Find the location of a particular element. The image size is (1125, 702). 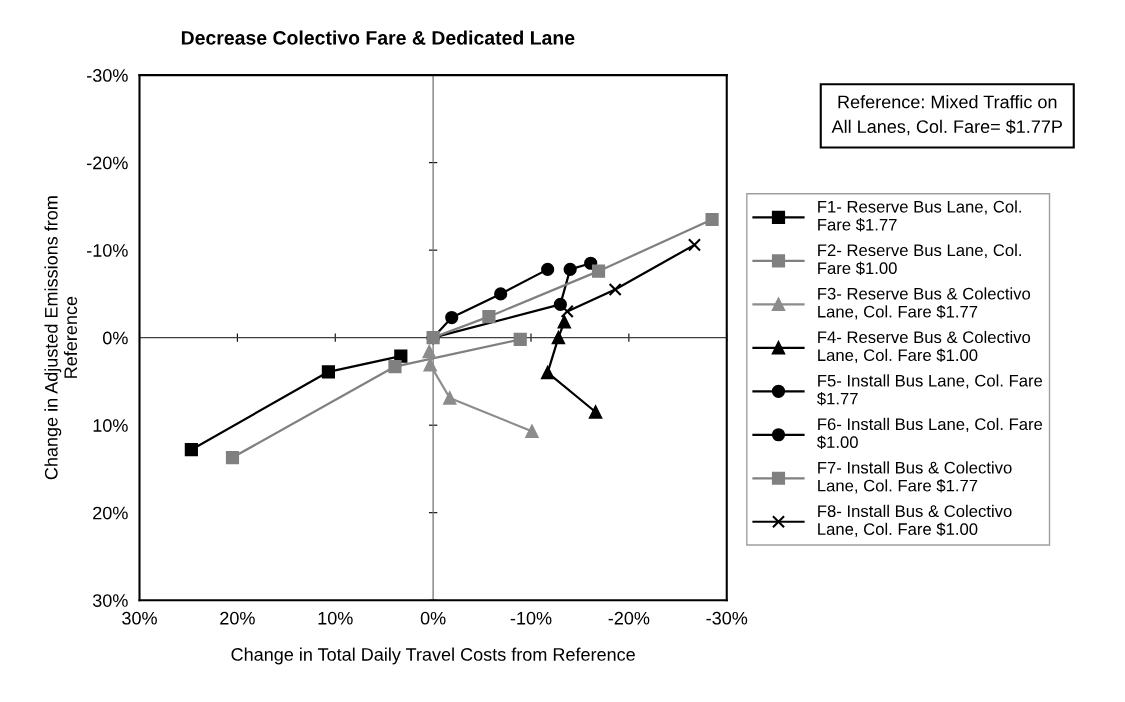

y-tick-label: 0% is located at coordinates (115, 338).